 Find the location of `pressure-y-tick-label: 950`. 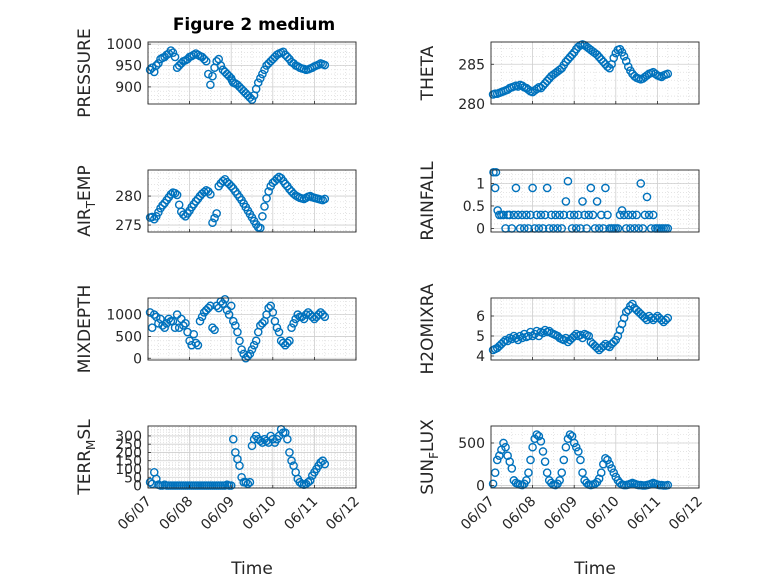

pressure-y-tick-label: 950 is located at coordinates (128, 67).